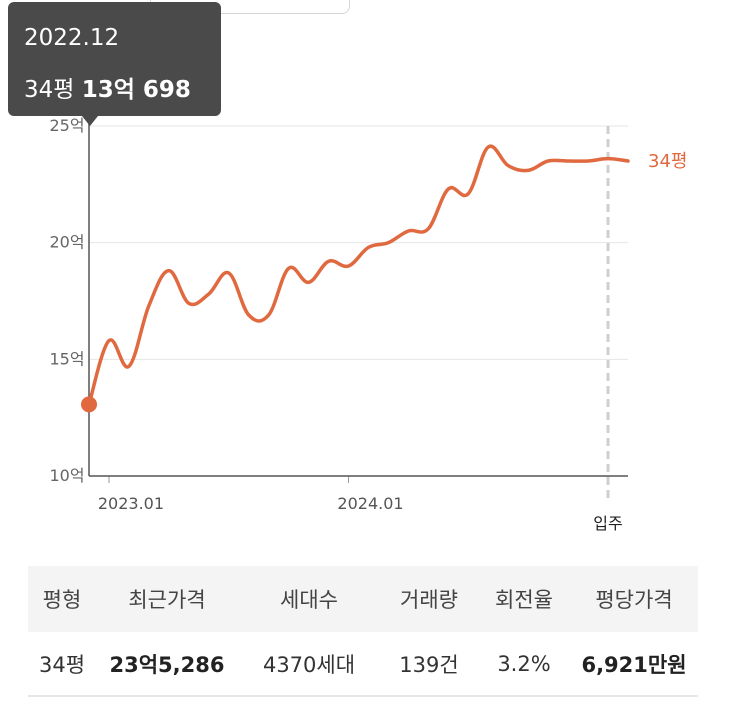 Image resolution: width=736 pixels, height=714 pixels. I want to click on x-tick-label: 2023.01, so click(131, 503).